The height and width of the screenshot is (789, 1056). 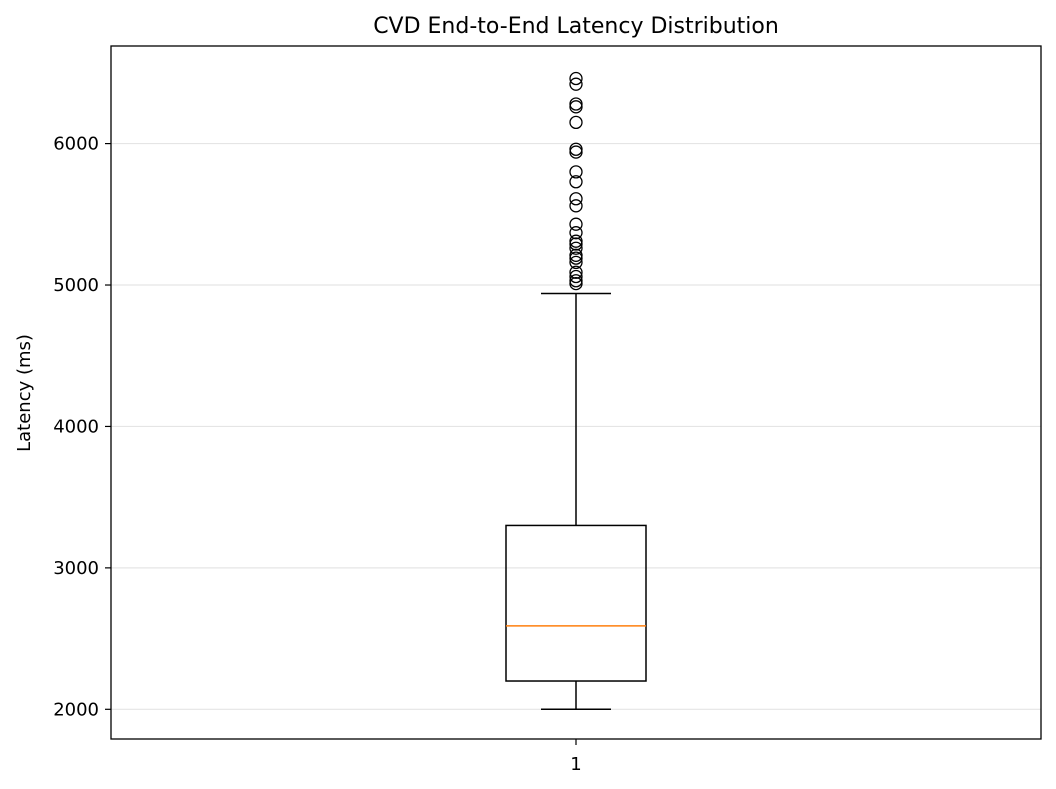 I want to click on y-tick-label: 2000, so click(x=76, y=709).